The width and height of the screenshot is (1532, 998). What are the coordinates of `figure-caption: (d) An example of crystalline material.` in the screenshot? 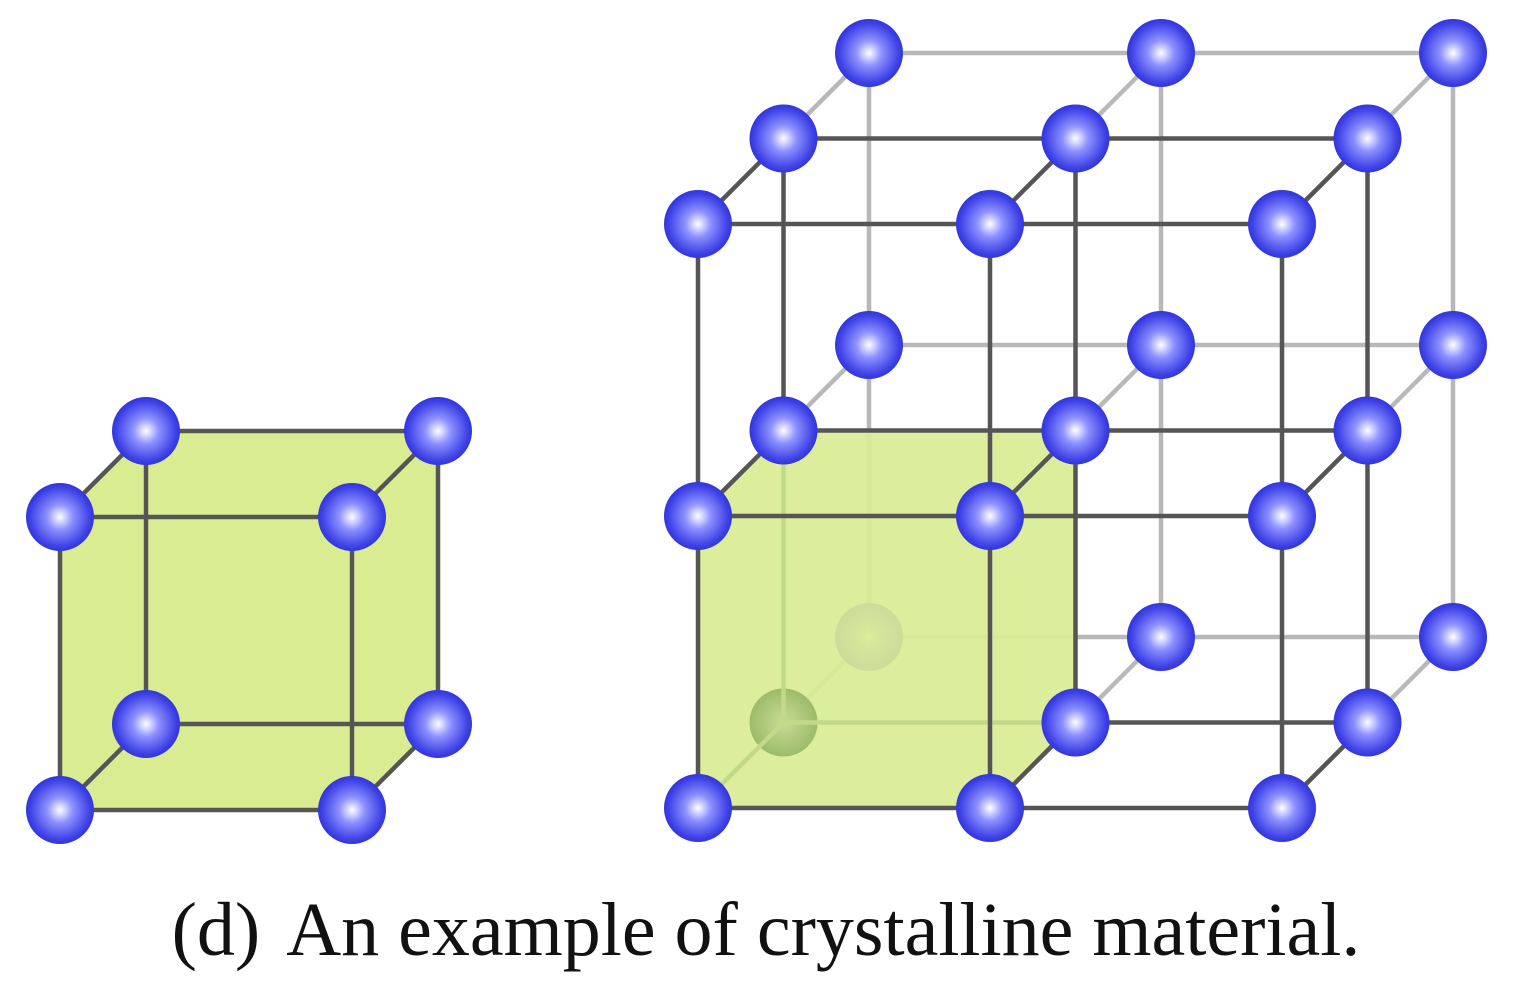 It's located at (766, 930).